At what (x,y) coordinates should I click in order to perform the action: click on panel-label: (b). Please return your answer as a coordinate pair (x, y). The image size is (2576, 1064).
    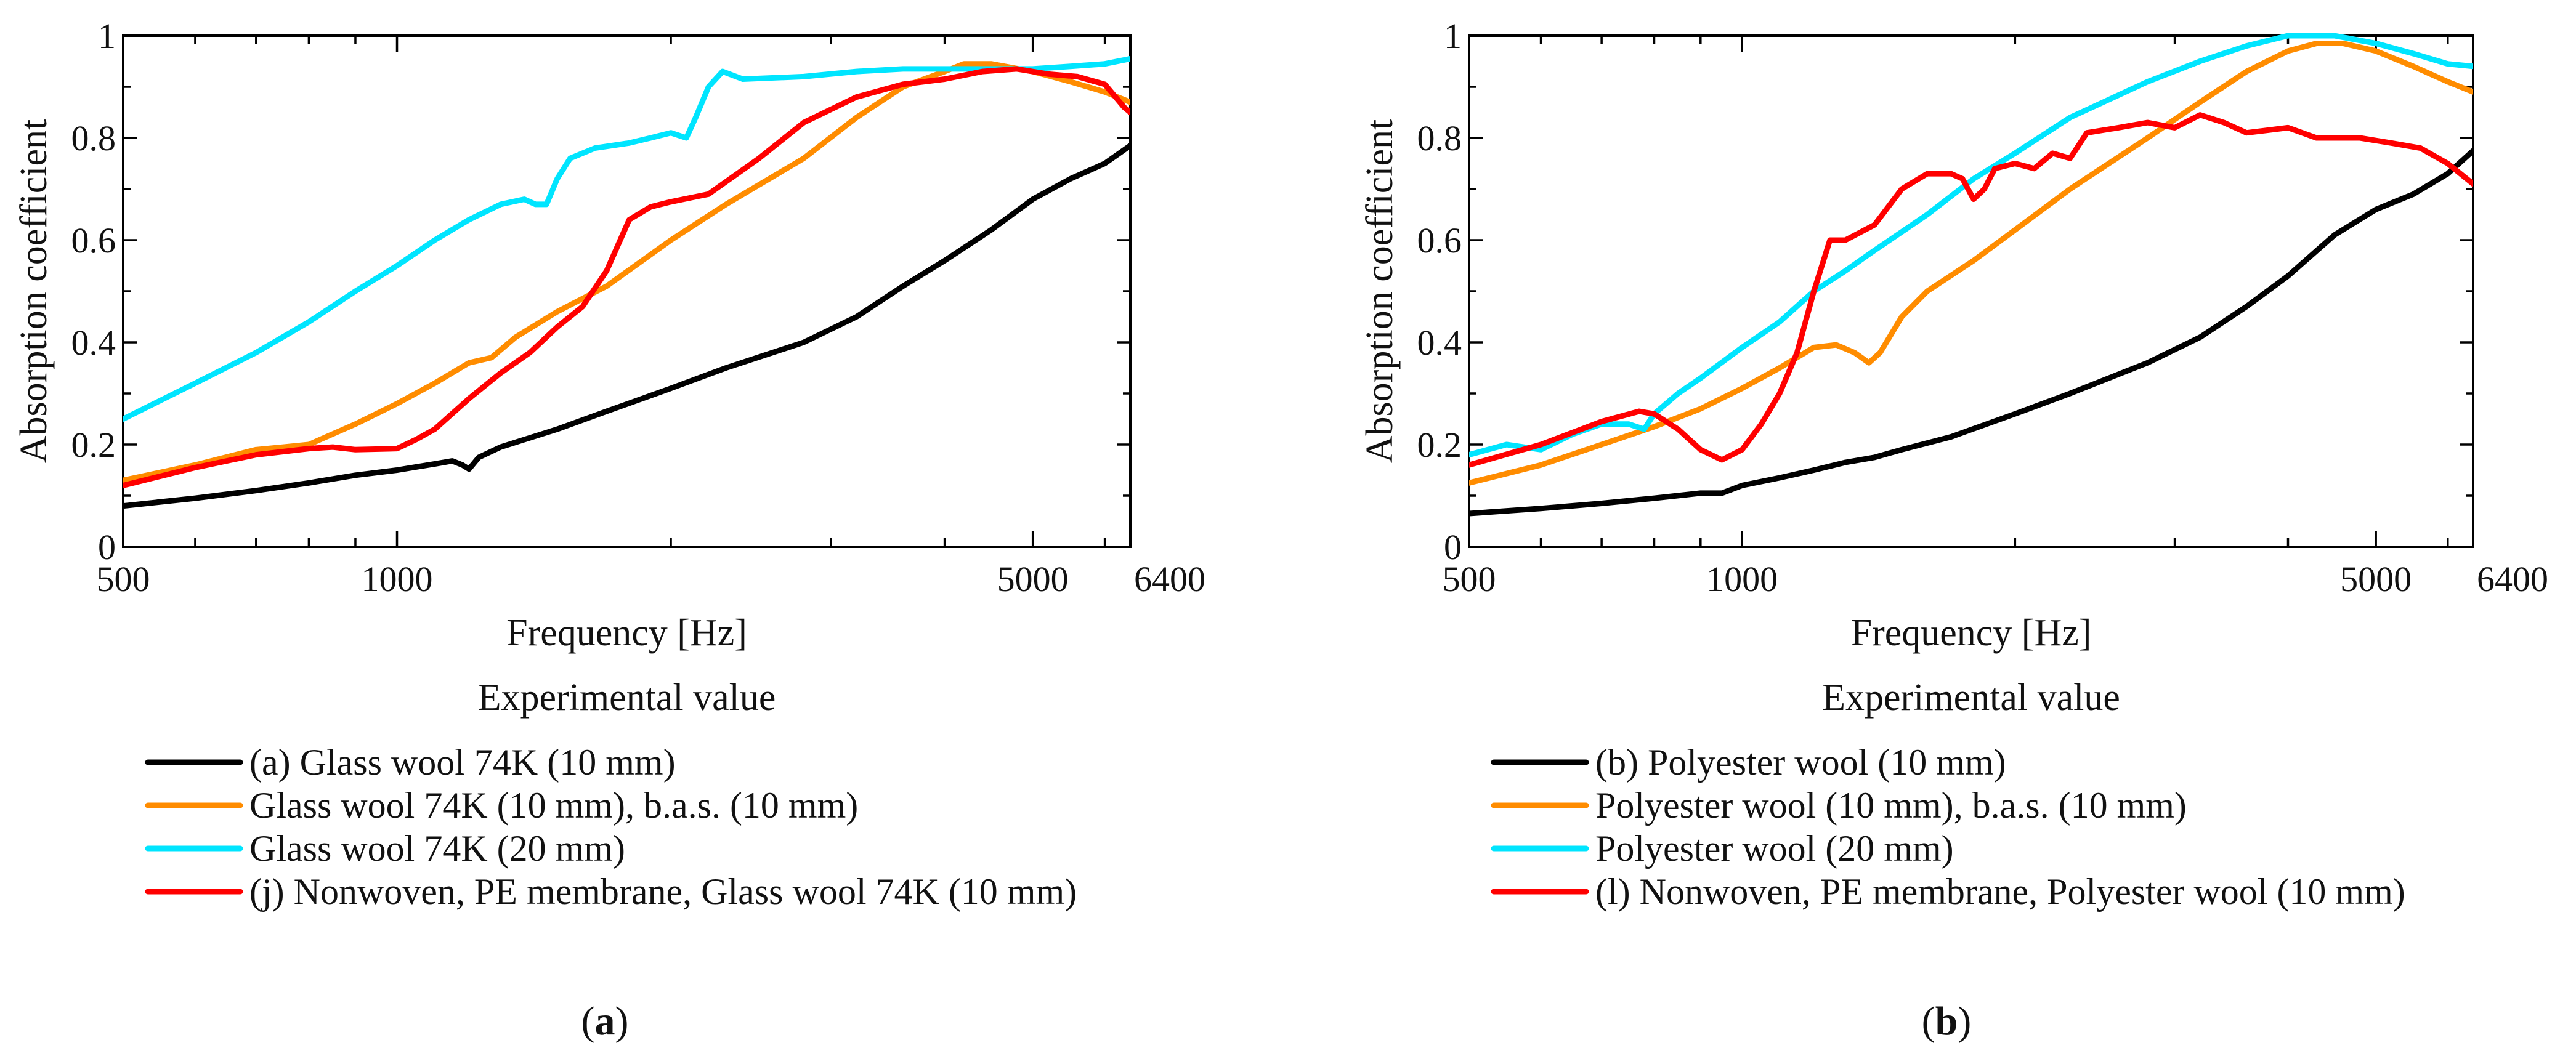
    Looking at the image, I should click on (1947, 1021).